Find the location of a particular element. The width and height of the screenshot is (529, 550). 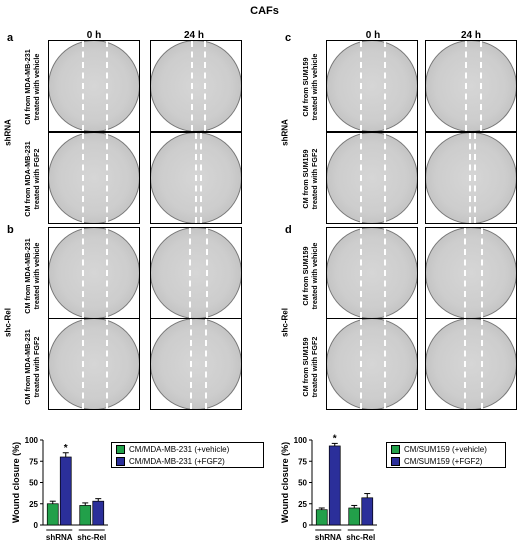

row-label-b1: CM from MDA-MB-231 treated with vehicle is located at coordinates (32, 276).